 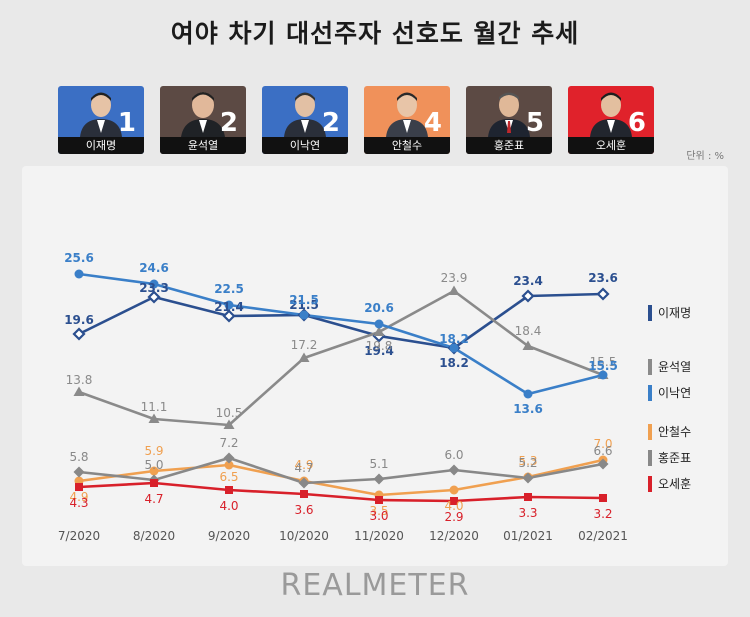 What do you see at coordinates (101, 145) in the screenshot?
I see `candidate-name: 이재명` at bounding box center [101, 145].